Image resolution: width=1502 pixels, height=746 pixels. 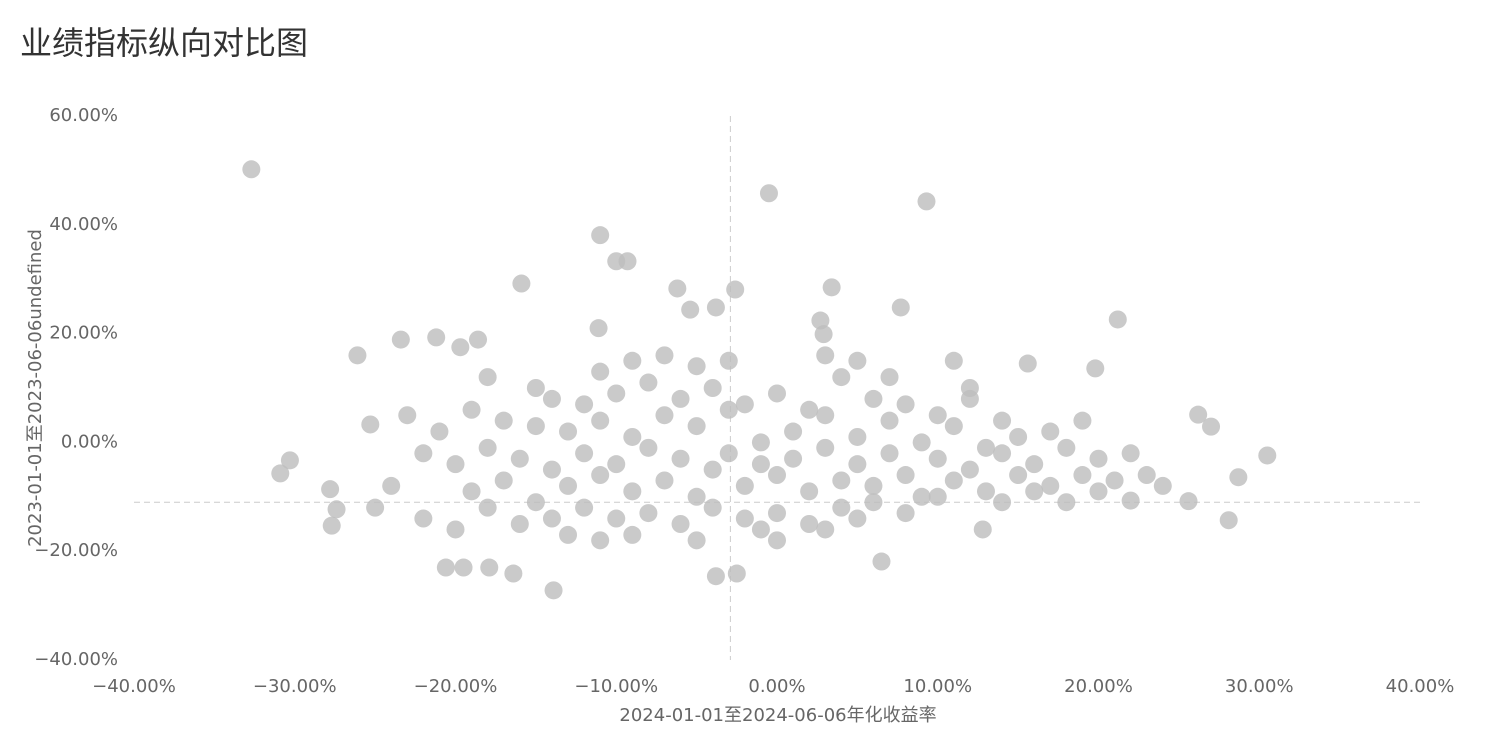 I want to click on x-tick-label: −20.00%, so click(x=456, y=686).